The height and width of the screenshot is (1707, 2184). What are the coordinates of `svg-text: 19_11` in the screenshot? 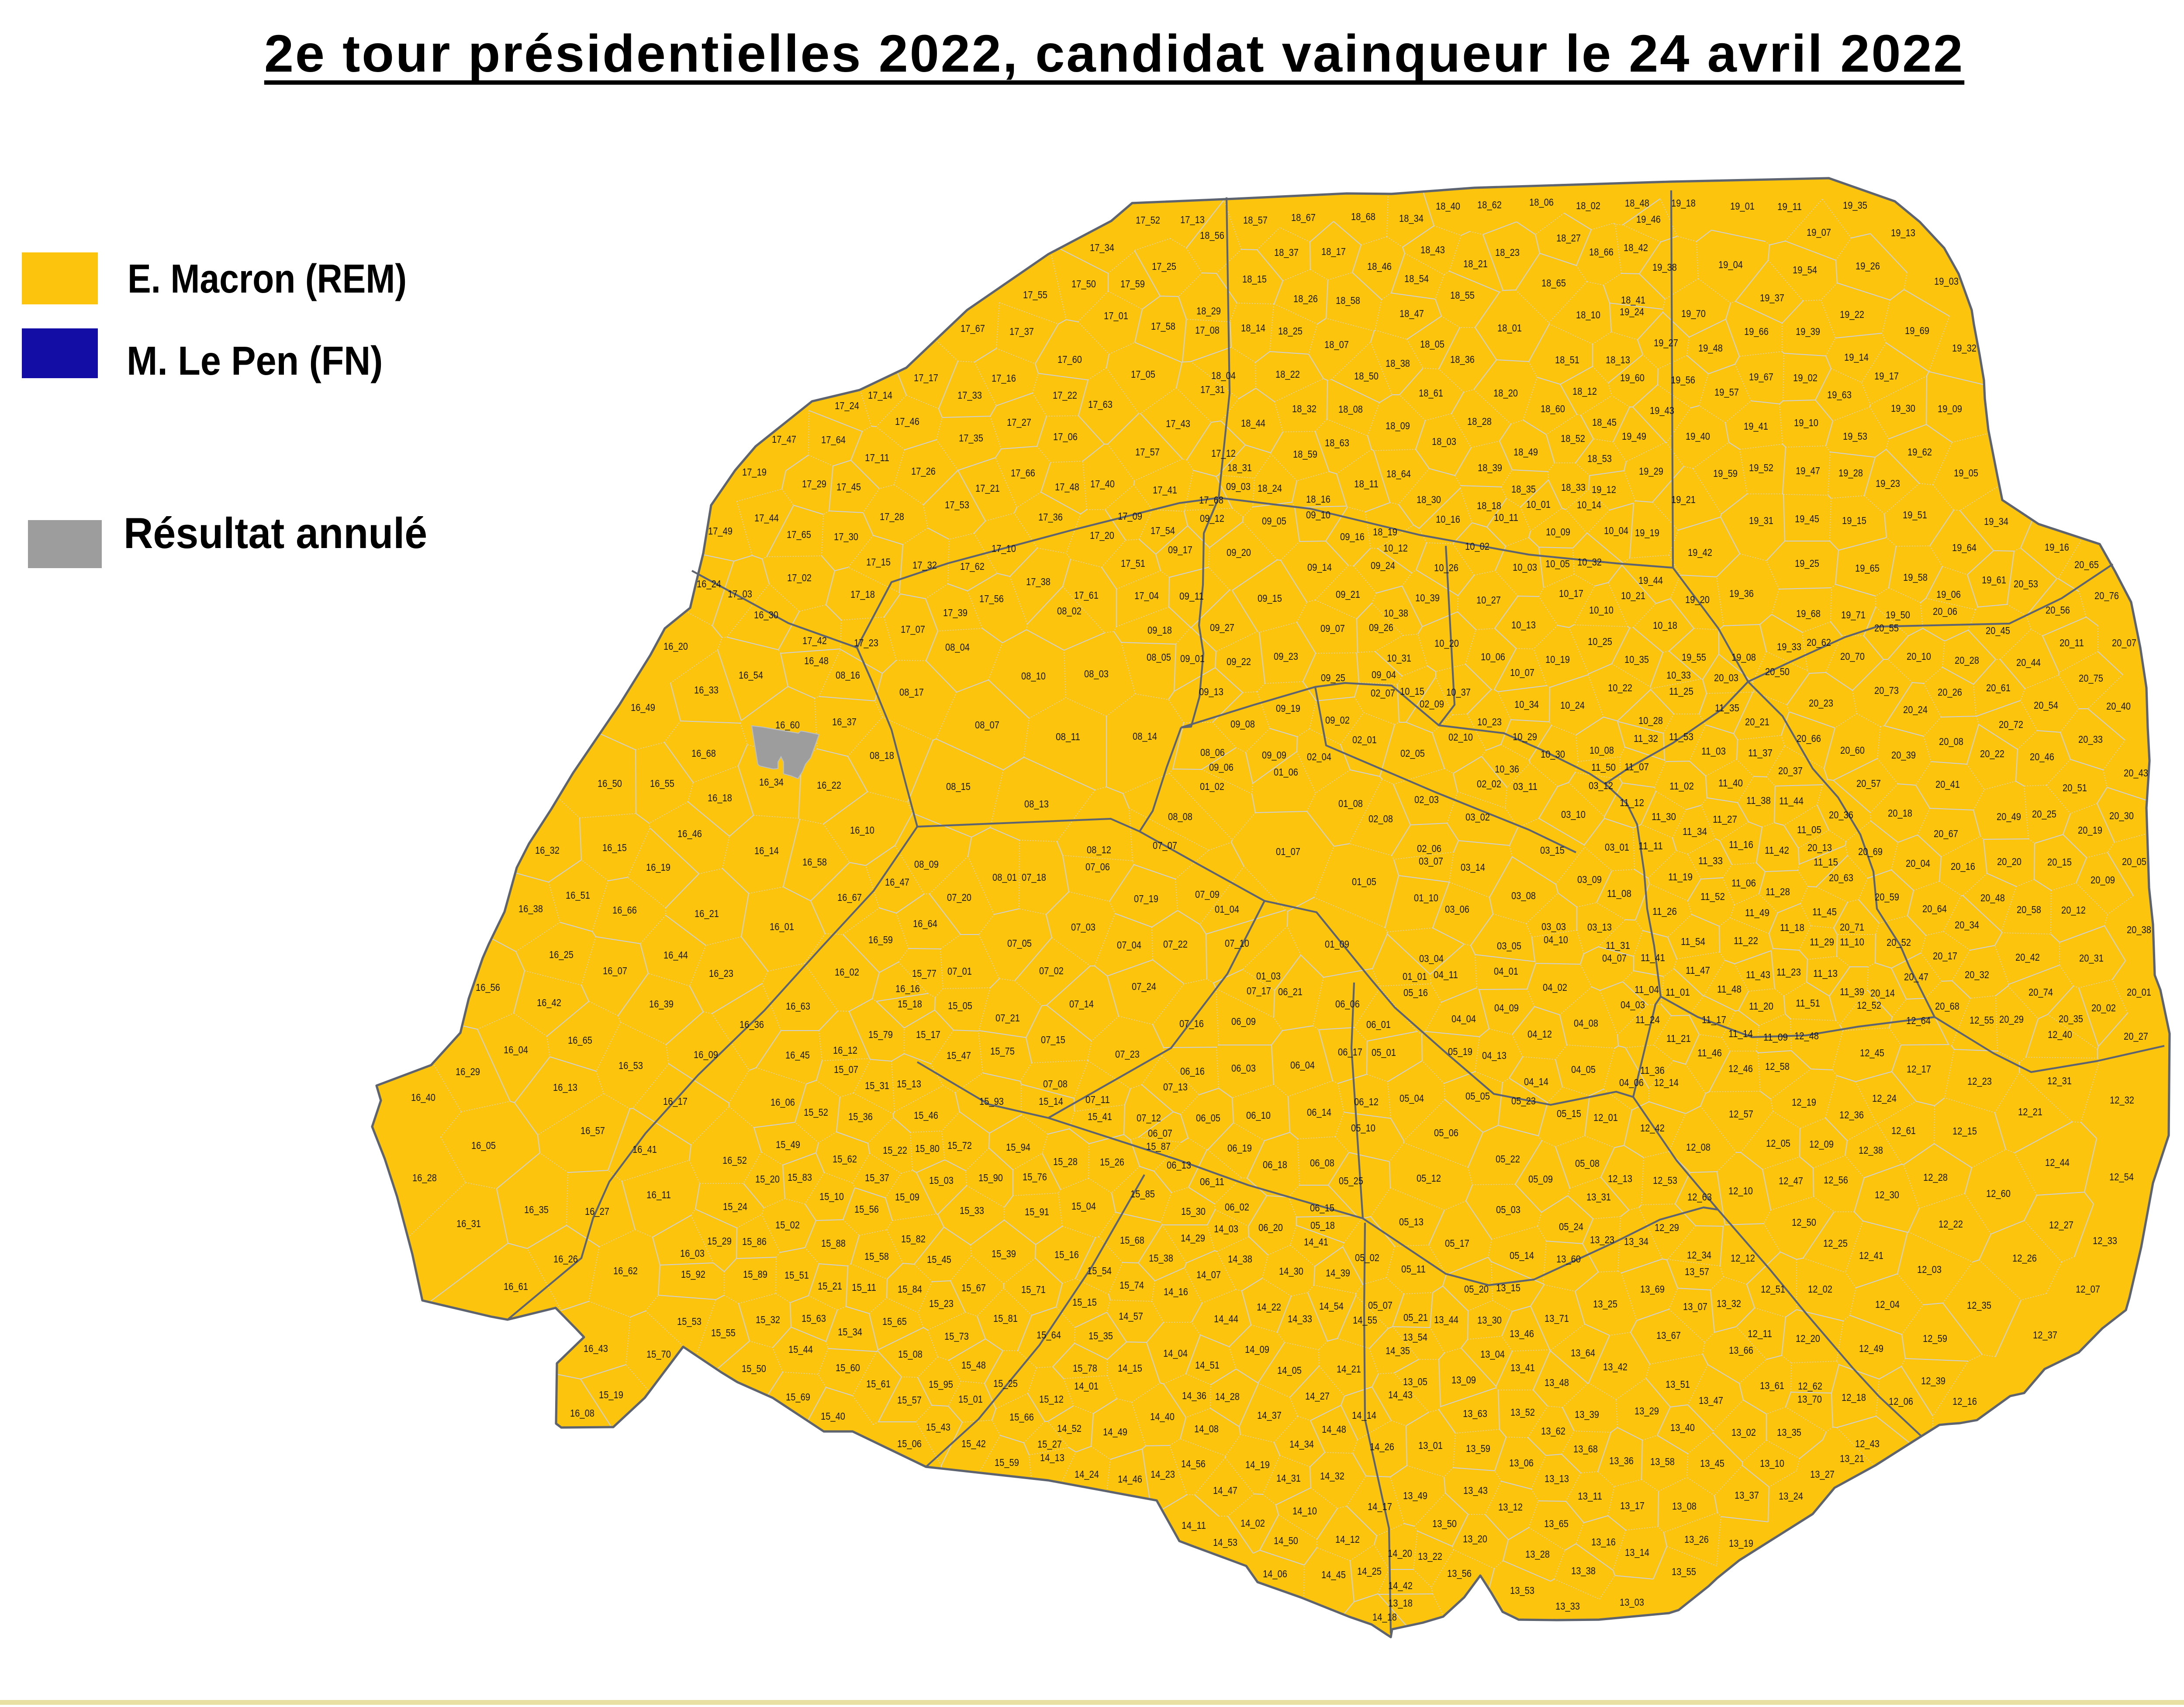 It's located at (1789, 206).